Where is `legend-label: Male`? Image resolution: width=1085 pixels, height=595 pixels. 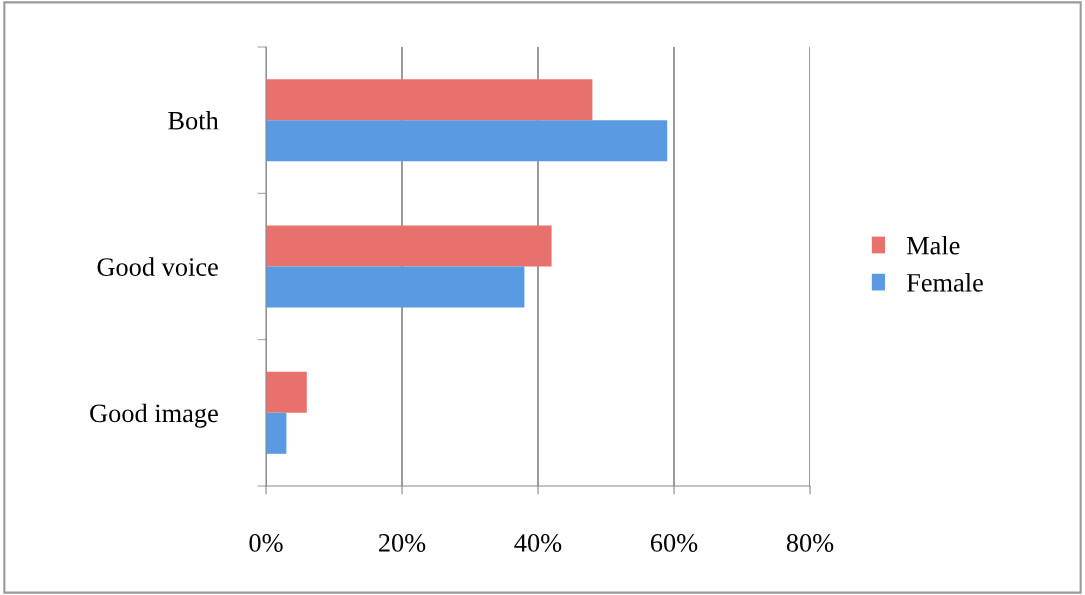
legend-label: Male is located at coordinates (933, 245).